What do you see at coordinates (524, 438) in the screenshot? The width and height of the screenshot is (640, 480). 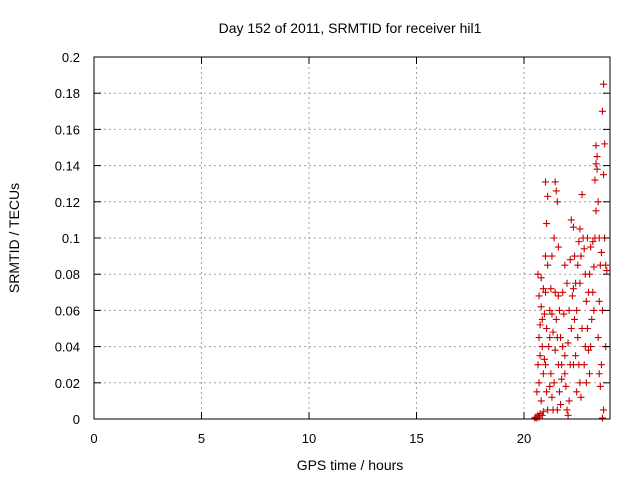 I see `x-tick-label: 20` at bounding box center [524, 438].